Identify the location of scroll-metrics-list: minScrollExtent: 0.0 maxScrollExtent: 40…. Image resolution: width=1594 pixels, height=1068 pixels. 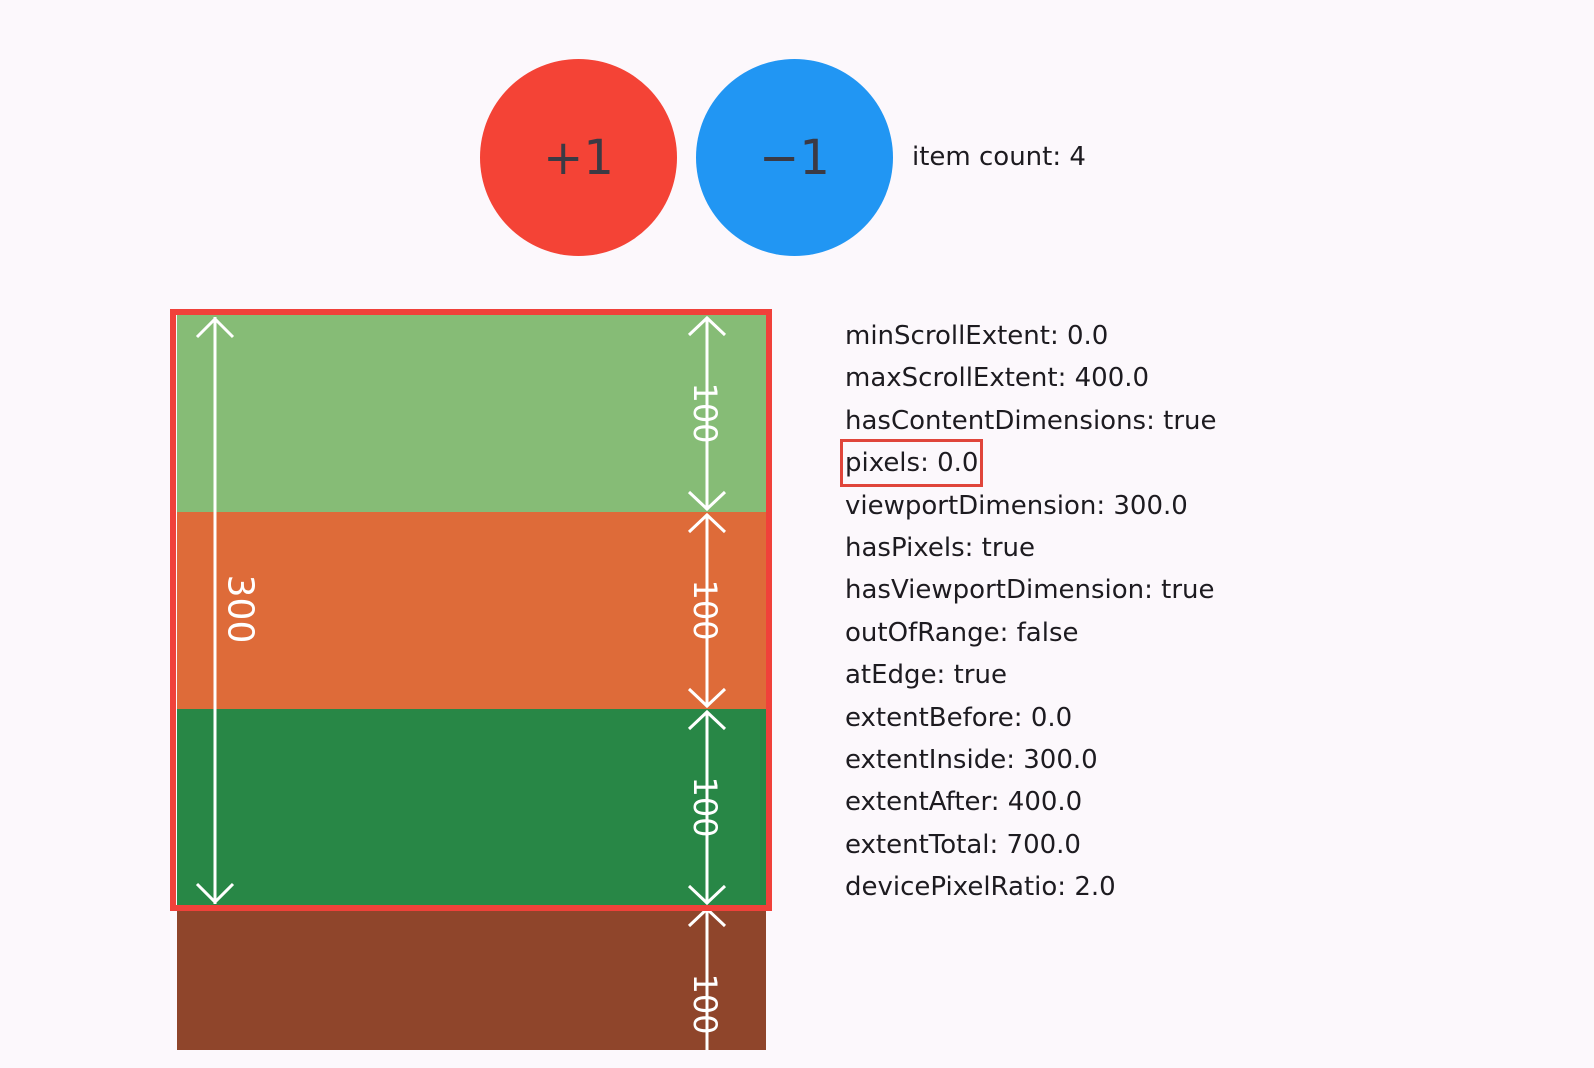
(1028, 612).